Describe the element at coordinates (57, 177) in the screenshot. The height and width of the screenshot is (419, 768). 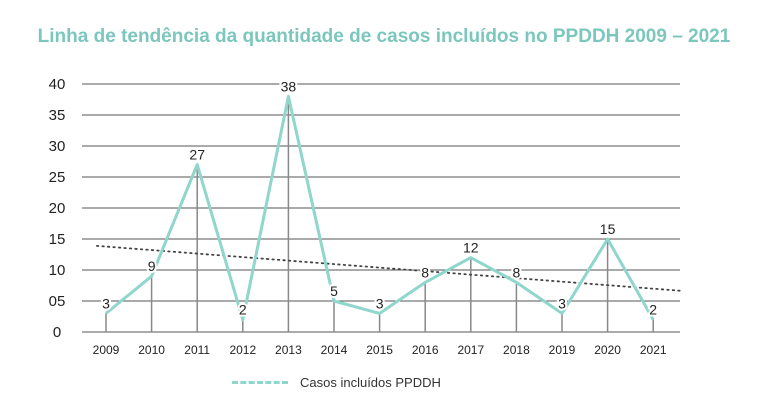
I see `y-tick-label: 25` at that location.